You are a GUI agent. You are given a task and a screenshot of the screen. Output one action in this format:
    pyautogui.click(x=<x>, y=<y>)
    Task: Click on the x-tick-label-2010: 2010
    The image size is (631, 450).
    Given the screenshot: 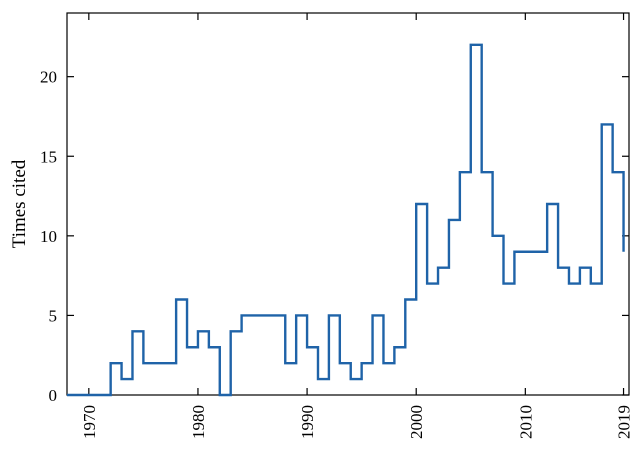 What is the action you would take?
    pyautogui.click(x=525, y=422)
    